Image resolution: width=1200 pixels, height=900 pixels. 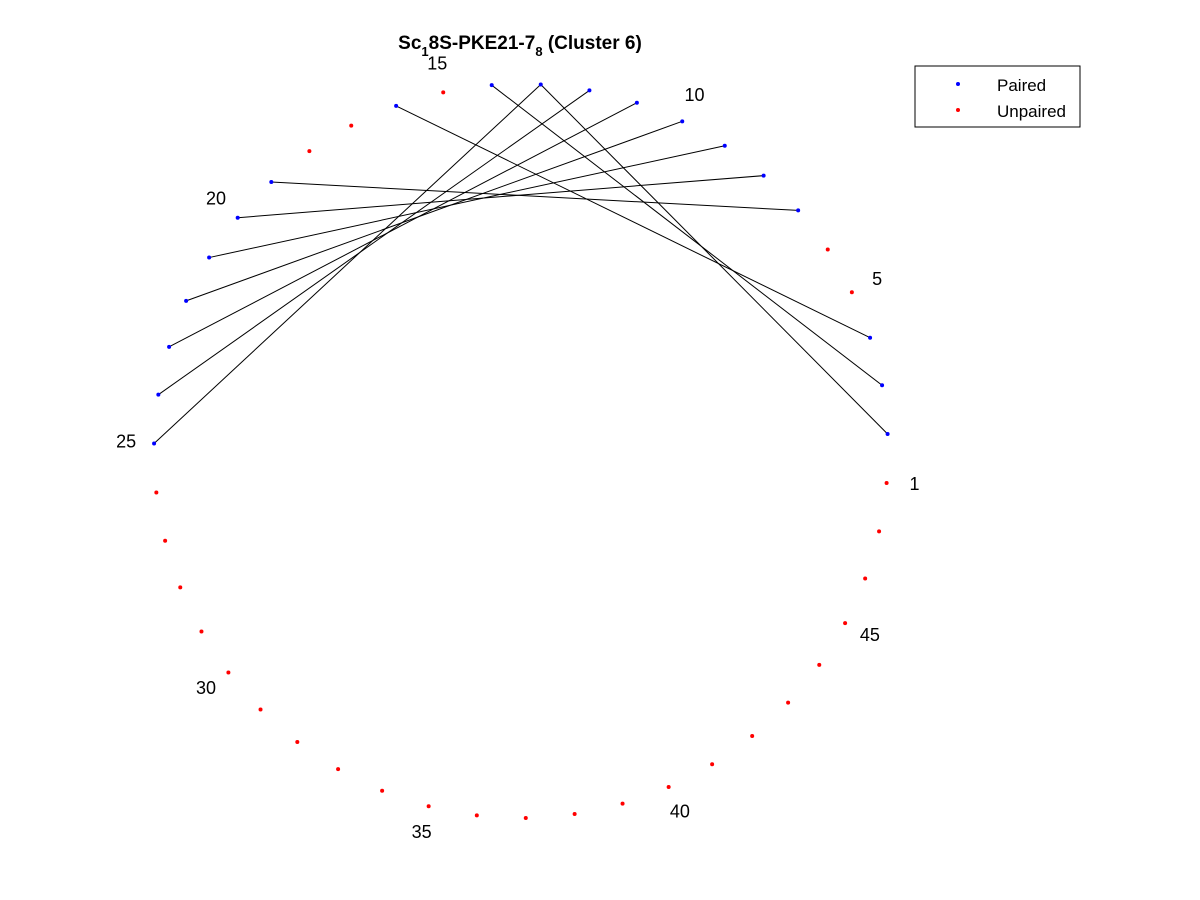 I want to click on position-label-30: 30, so click(x=206, y=688).